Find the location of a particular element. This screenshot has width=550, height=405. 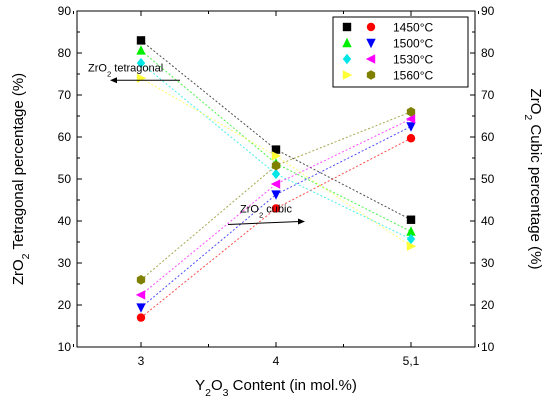

right-y-tick-label: 60 is located at coordinates (488, 137).